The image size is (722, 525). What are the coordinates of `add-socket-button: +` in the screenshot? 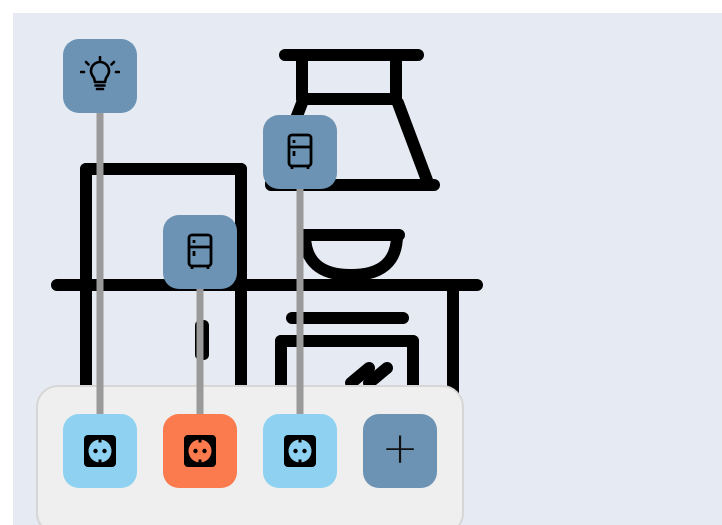 It's located at (400, 451).